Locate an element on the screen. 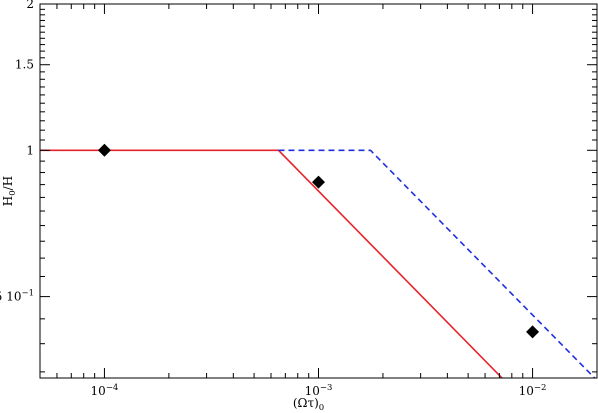 The image size is (598, 413). x-tick-label-1: 10⁻⁴ is located at coordinates (105, 390).